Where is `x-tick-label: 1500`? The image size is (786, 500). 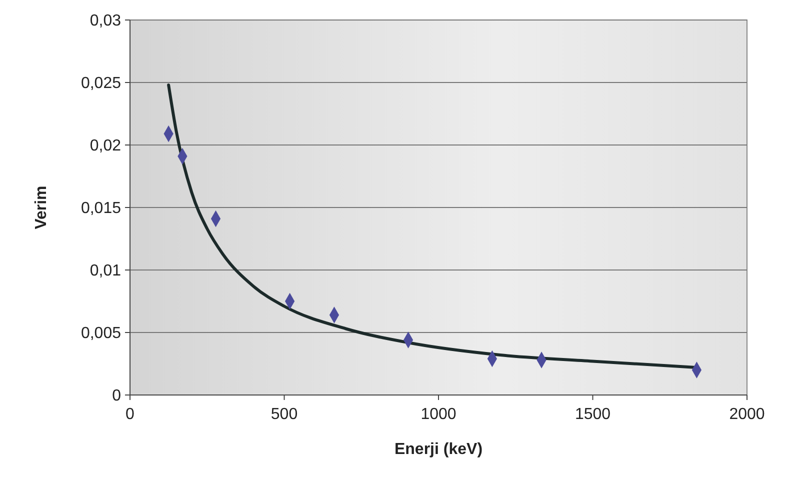 x-tick-label: 1500 is located at coordinates (592, 414).